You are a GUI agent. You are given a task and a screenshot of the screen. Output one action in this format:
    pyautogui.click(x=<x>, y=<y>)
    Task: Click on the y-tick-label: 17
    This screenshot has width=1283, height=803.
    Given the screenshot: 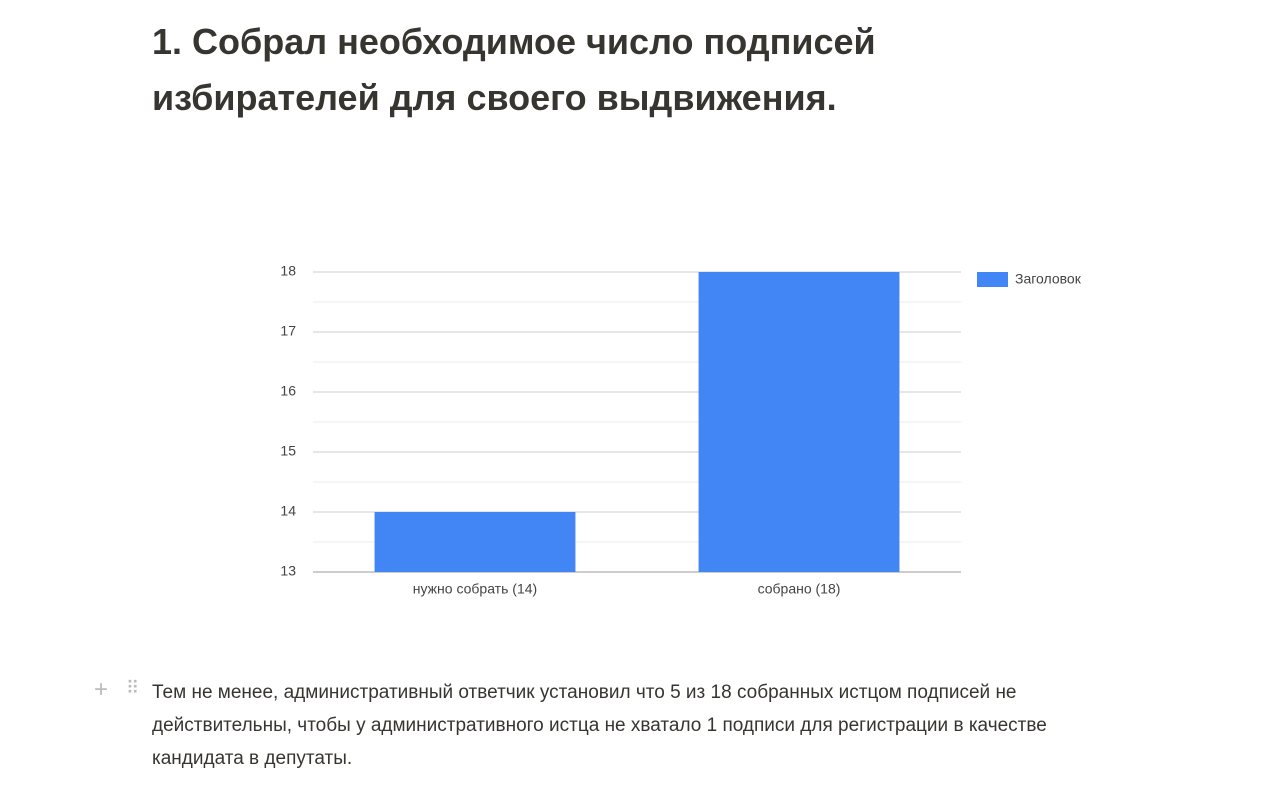 What is the action you would take?
    pyautogui.click(x=288, y=331)
    